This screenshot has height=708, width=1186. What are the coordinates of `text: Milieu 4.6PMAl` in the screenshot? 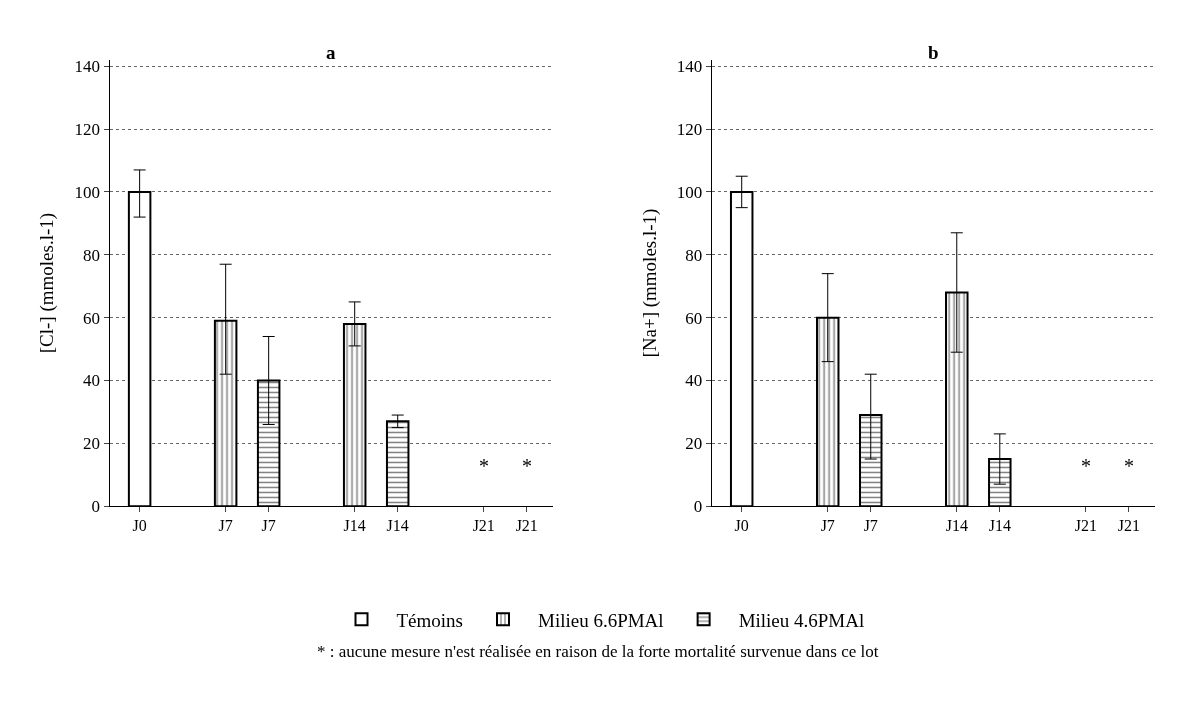 It's located at (801, 620).